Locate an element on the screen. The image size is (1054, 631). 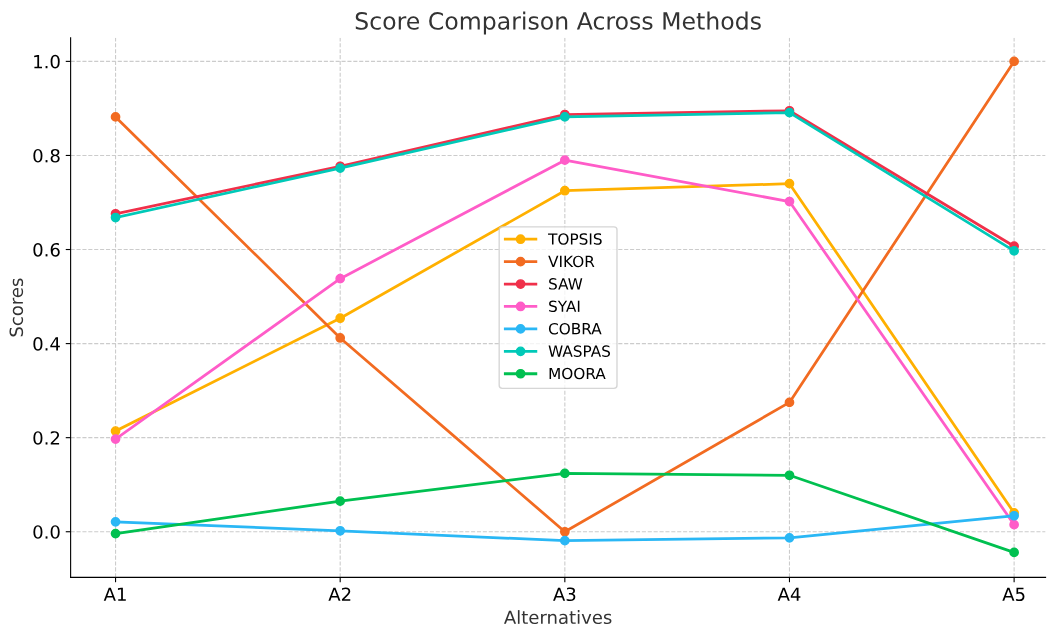
legend-label: MOORA is located at coordinates (577, 373).